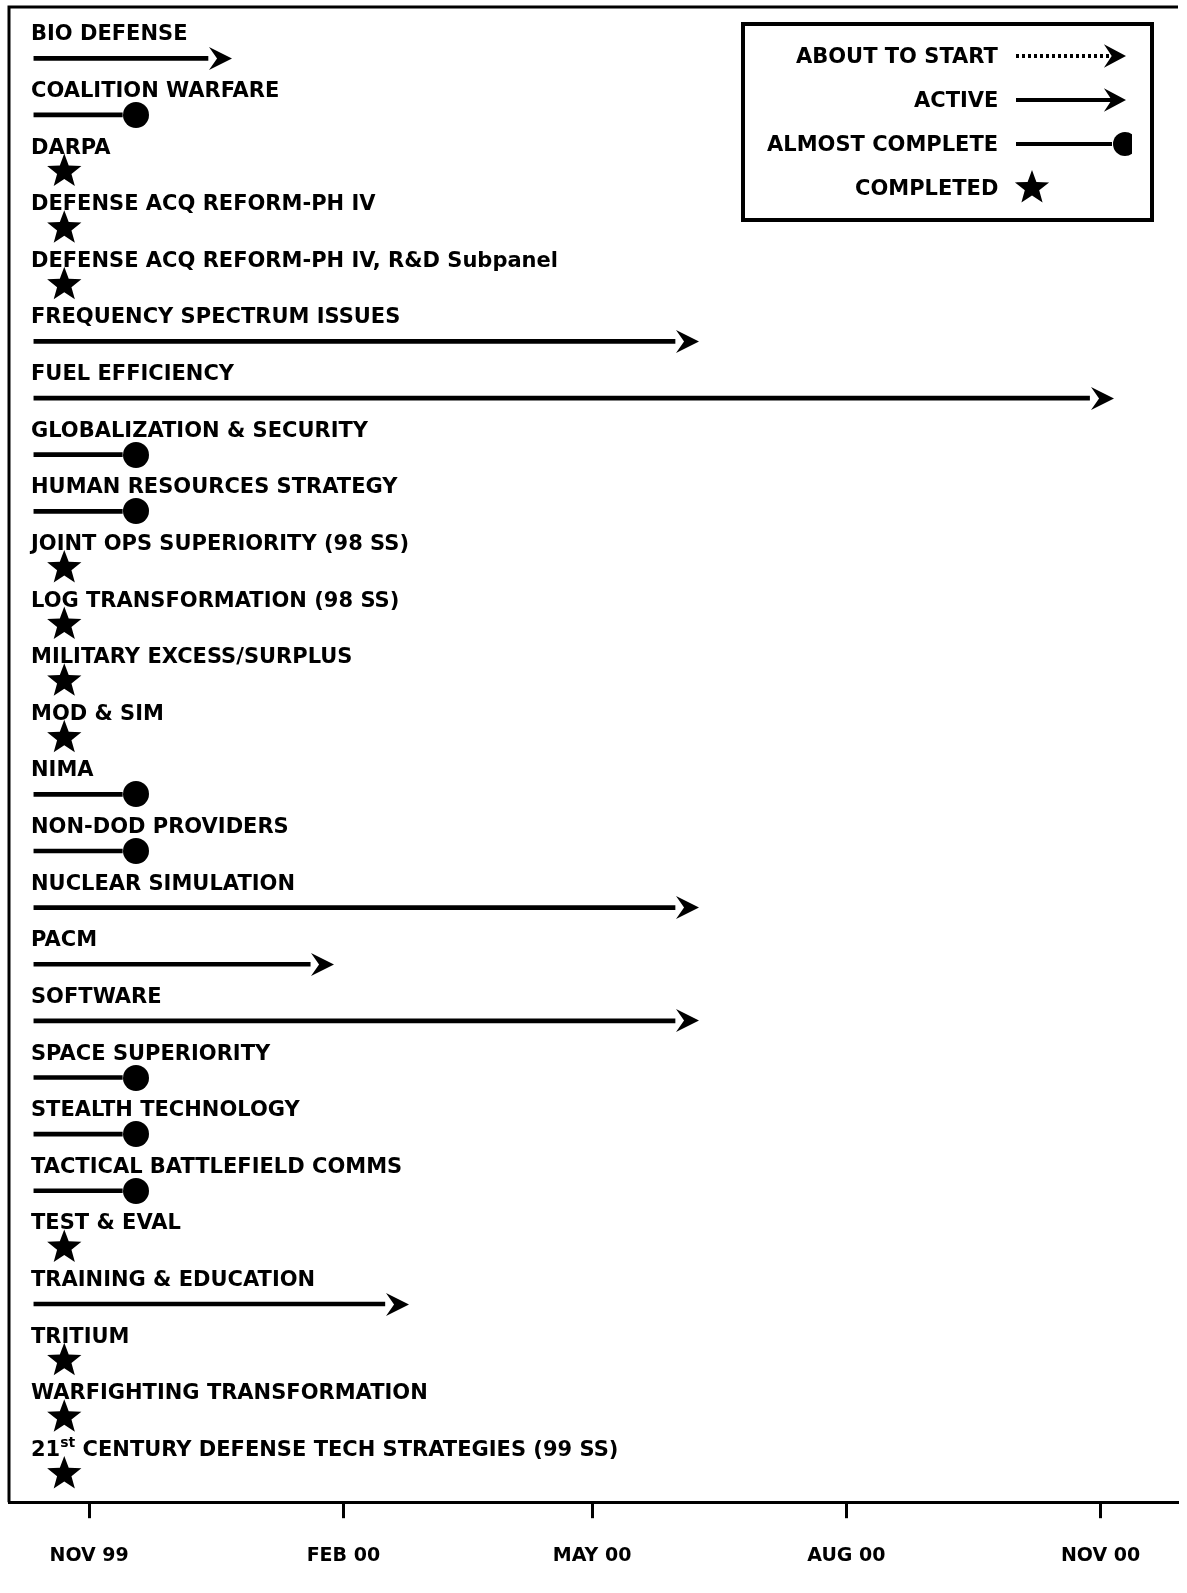 The image size is (1187, 1593). I want to click on y-tick-label: WARFIGHTING TRANSFORMATION, so click(229, 1392).